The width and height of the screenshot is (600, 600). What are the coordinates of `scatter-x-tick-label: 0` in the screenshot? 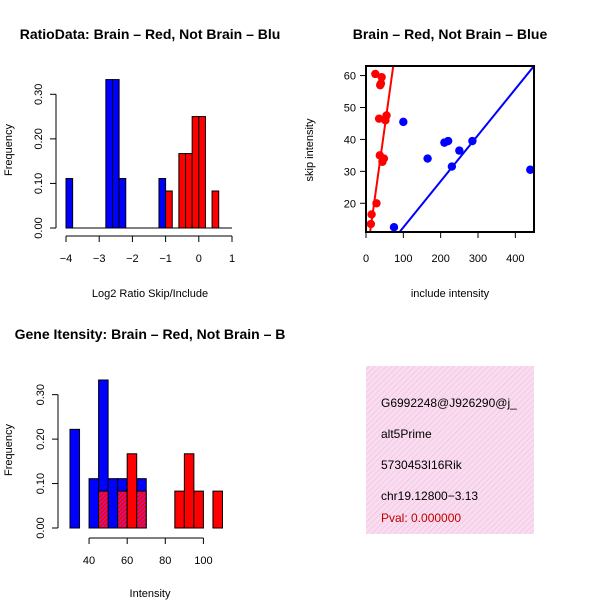 It's located at (366, 259).